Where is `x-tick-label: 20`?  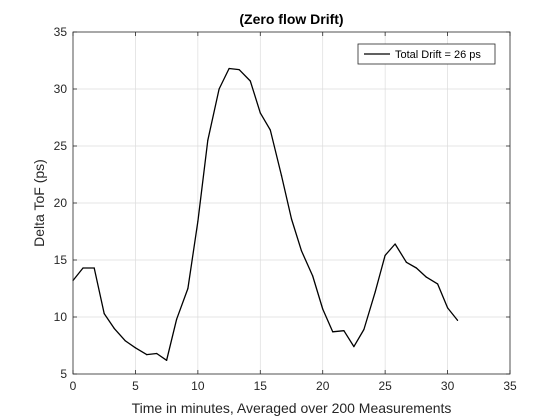 x-tick-label: 20 is located at coordinates (323, 386).